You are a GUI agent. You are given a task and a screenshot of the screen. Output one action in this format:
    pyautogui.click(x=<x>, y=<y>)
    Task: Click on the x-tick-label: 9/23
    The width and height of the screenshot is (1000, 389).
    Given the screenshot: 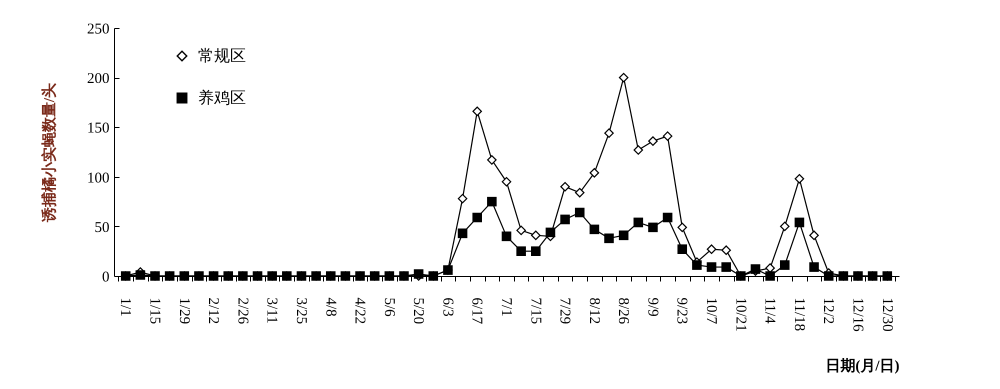 What is the action you would take?
    pyautogui.click(x=682, y=311)
    